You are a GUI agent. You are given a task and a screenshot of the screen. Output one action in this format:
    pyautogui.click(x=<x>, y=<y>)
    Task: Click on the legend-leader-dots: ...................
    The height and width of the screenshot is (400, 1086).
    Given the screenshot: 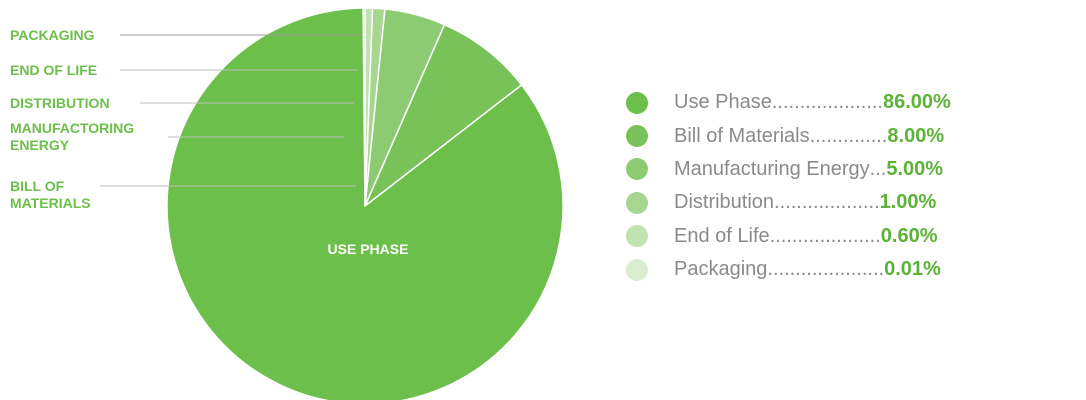 What is the action you would take?
    pyautogui.click(x=827, y=202)
    